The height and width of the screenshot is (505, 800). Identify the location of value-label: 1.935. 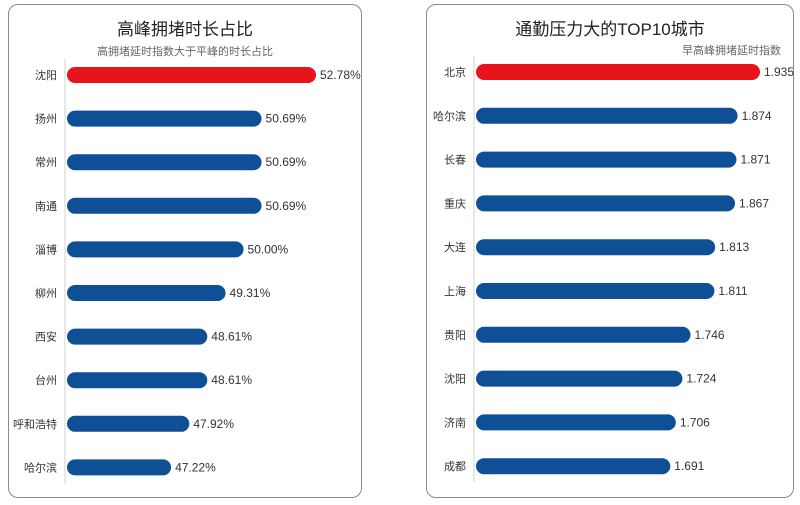
(779, 72).